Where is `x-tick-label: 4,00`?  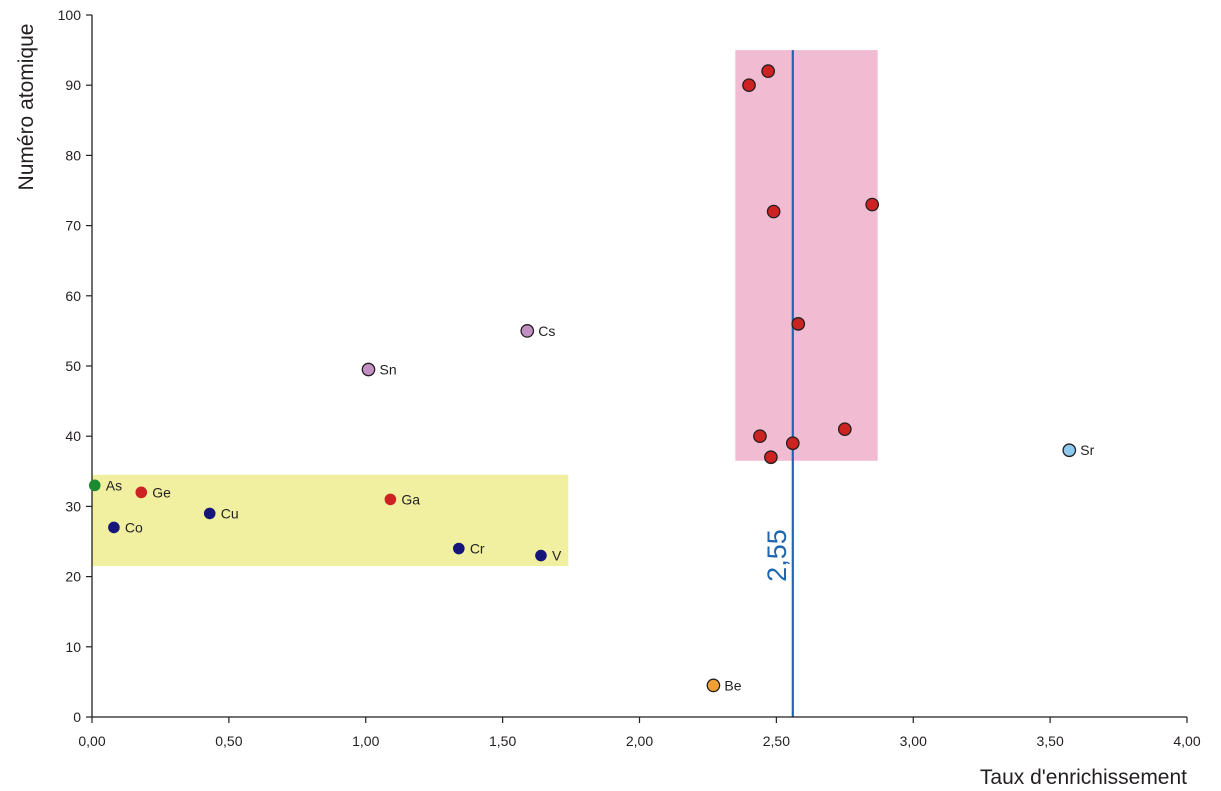
x-tick-label: 4,00 is located at coordinates (1186, 741).